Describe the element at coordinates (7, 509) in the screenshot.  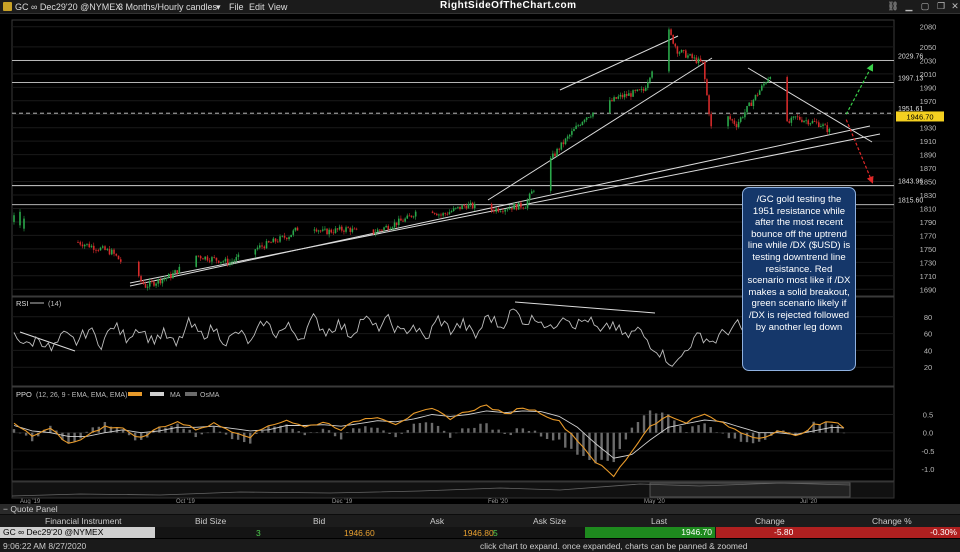
I see `collapse-icon: −` at that location.